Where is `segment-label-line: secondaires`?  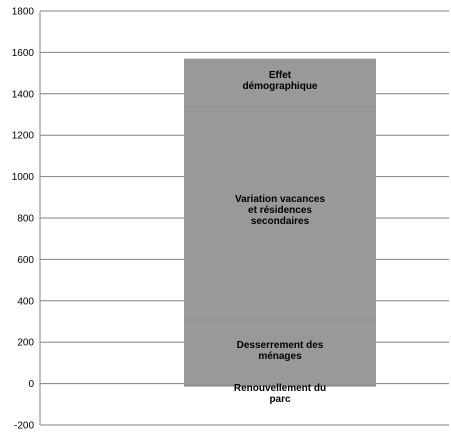
segment-label-line: secondaires is located at coordinates (280, 221).